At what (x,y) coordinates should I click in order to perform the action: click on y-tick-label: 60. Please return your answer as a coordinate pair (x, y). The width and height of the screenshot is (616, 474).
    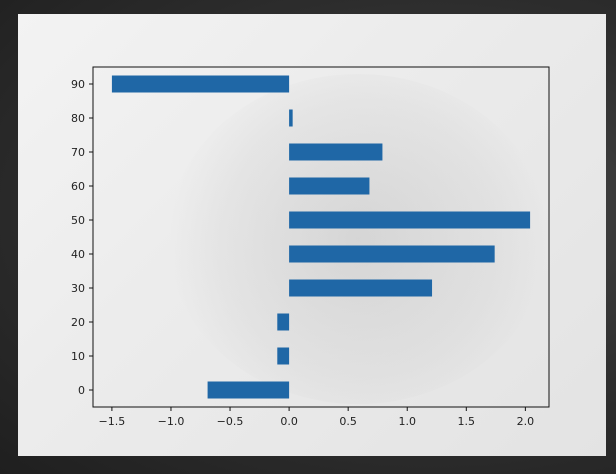
    Looking at the image, I should click on (78, 186).